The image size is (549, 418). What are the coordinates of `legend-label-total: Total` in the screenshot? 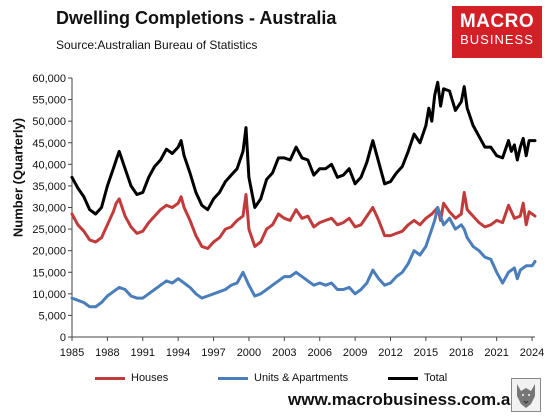 It's located at (436, 378).